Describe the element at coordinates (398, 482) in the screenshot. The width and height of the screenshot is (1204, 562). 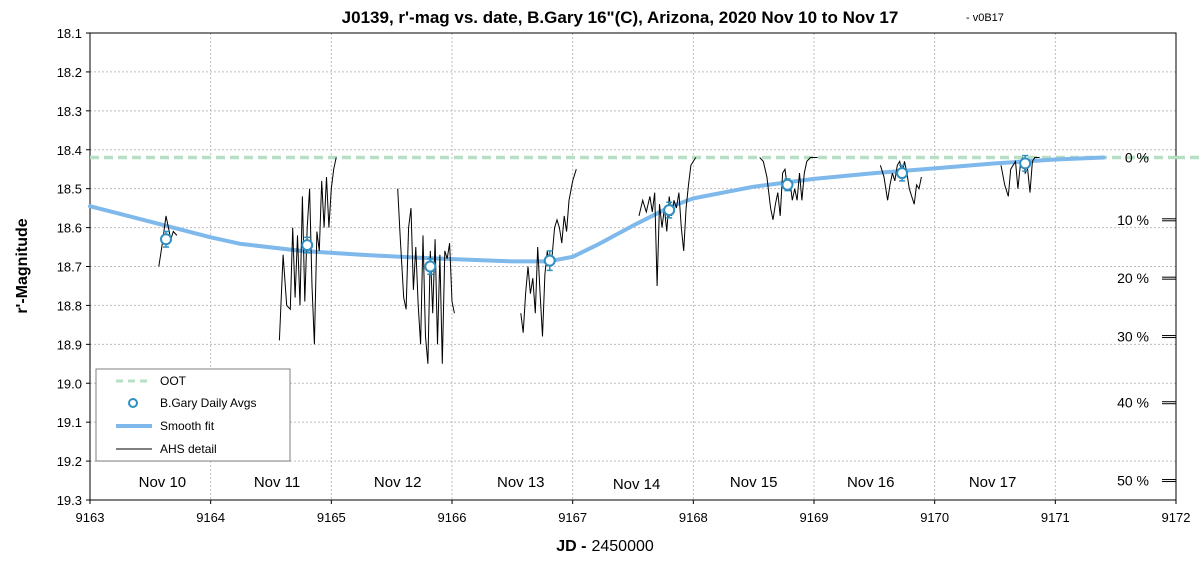
I see `day-label: Nov 12` at that location.